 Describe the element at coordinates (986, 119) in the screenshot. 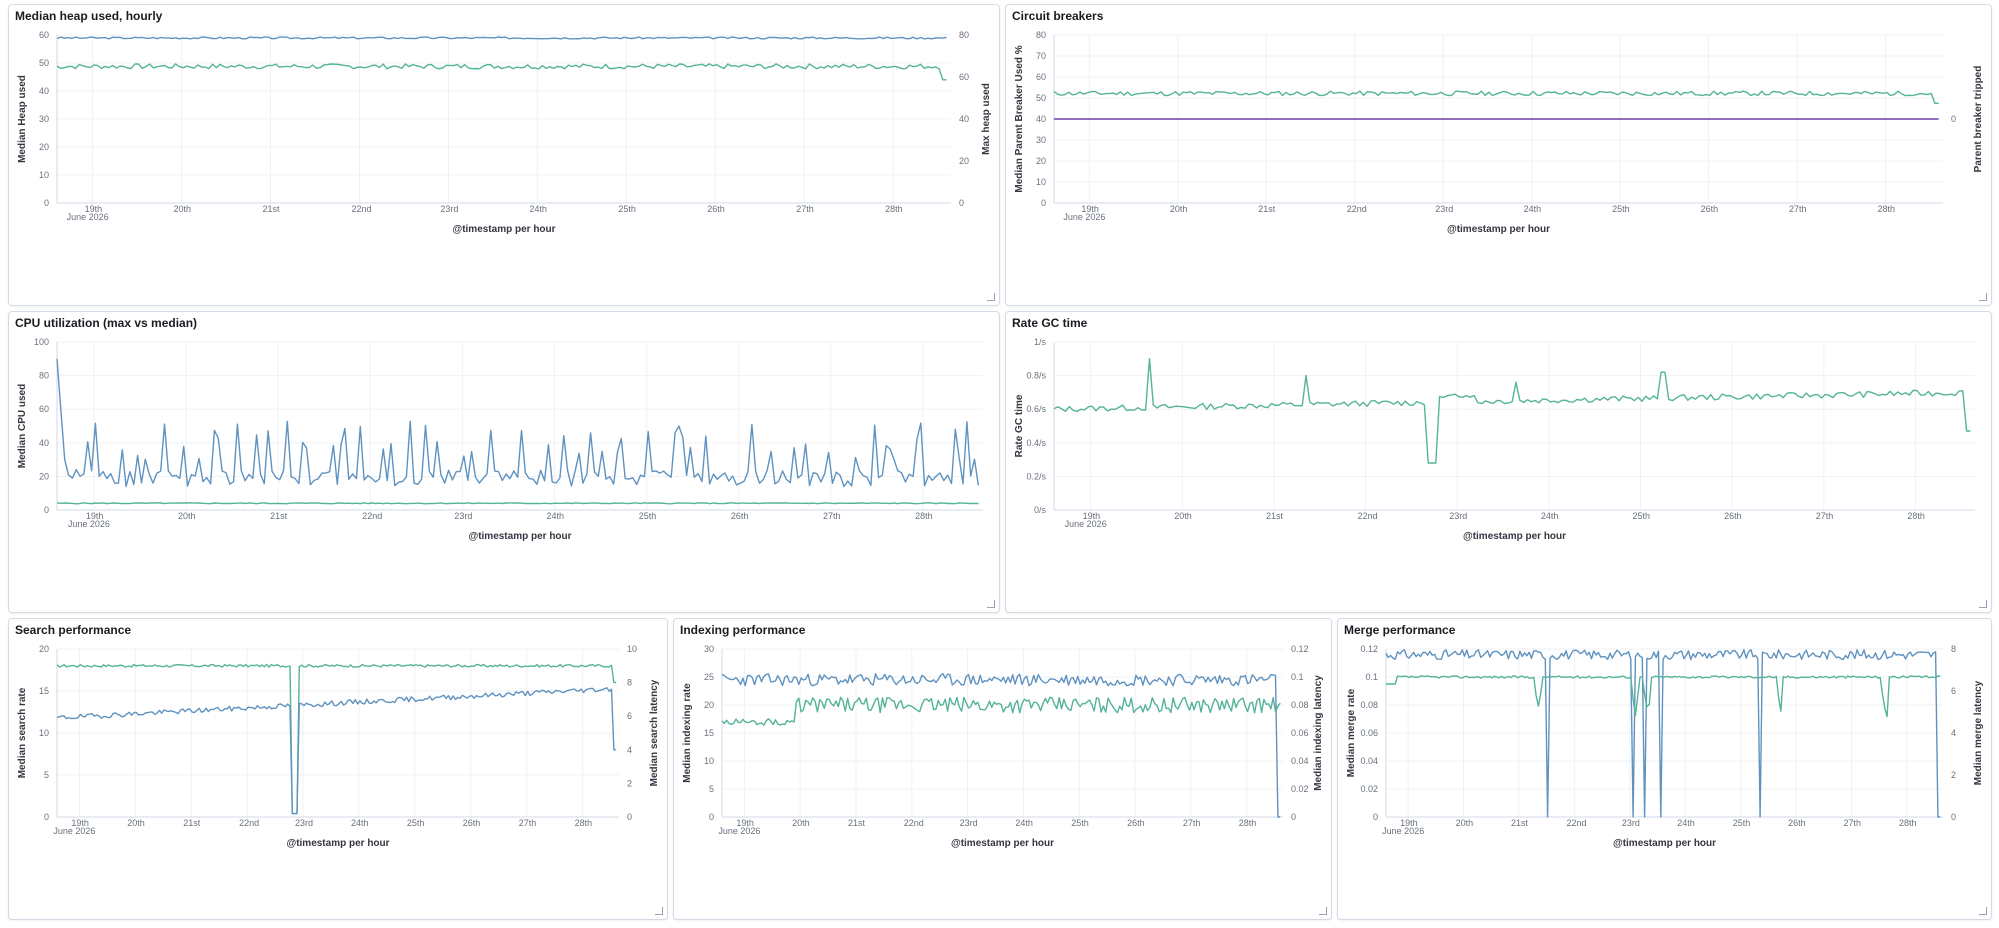

I see `y-right-axis-title: Max heap used` at that location.